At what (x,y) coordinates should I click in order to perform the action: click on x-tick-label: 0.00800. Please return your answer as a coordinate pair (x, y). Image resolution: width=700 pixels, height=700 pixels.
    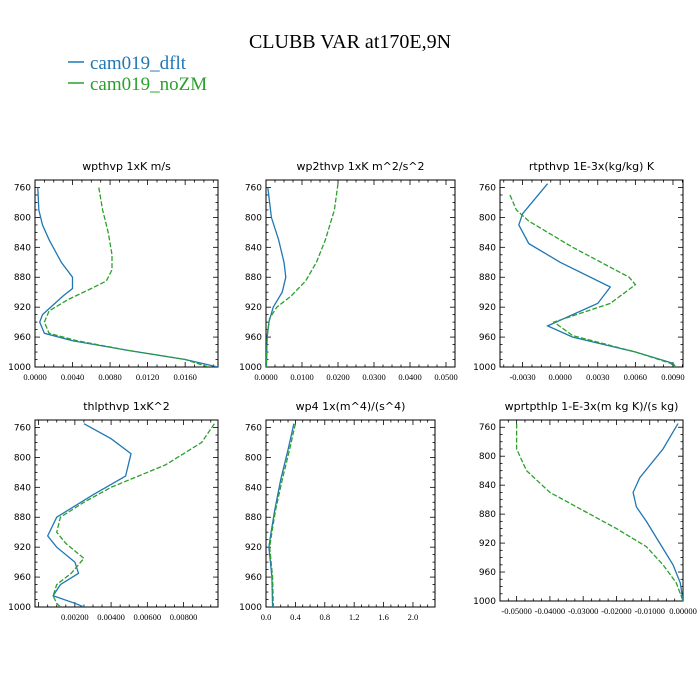
    Looking at the image, I should click on (184, 617).